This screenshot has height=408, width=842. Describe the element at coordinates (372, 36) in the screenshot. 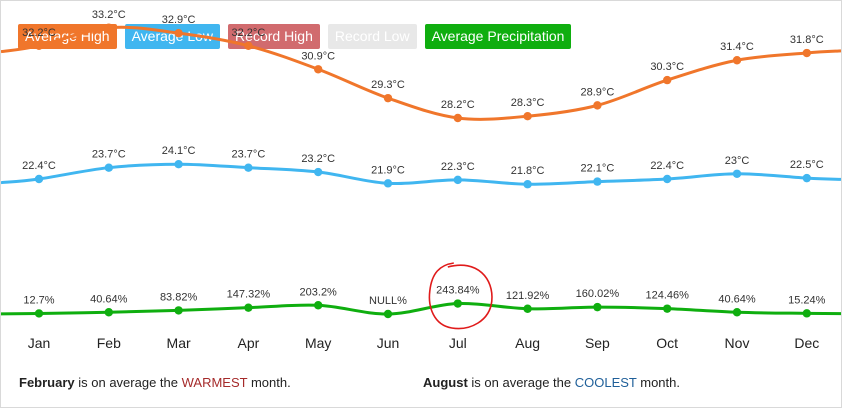

I see `legend-record-low-button: Record Low` at that location.